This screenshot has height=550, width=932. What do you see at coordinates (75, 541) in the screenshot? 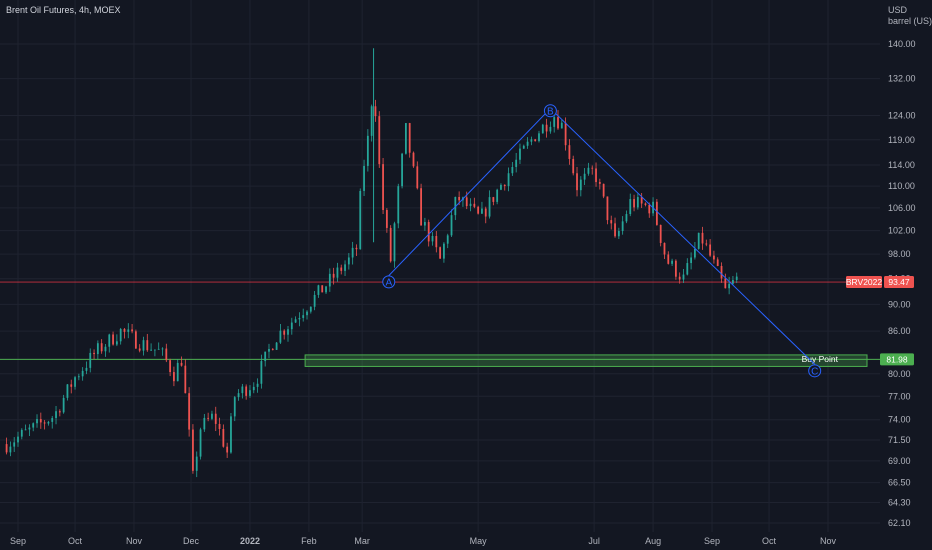
I see `x-tick-label: Oct` at bounding box center [75, 541].